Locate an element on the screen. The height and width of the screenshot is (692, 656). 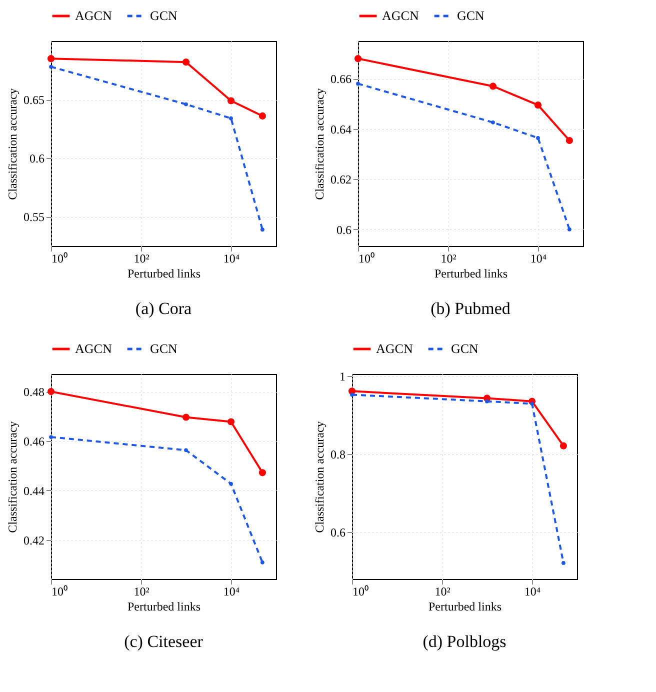
y-tick-label: 1 is located at coordinates (343, 376).